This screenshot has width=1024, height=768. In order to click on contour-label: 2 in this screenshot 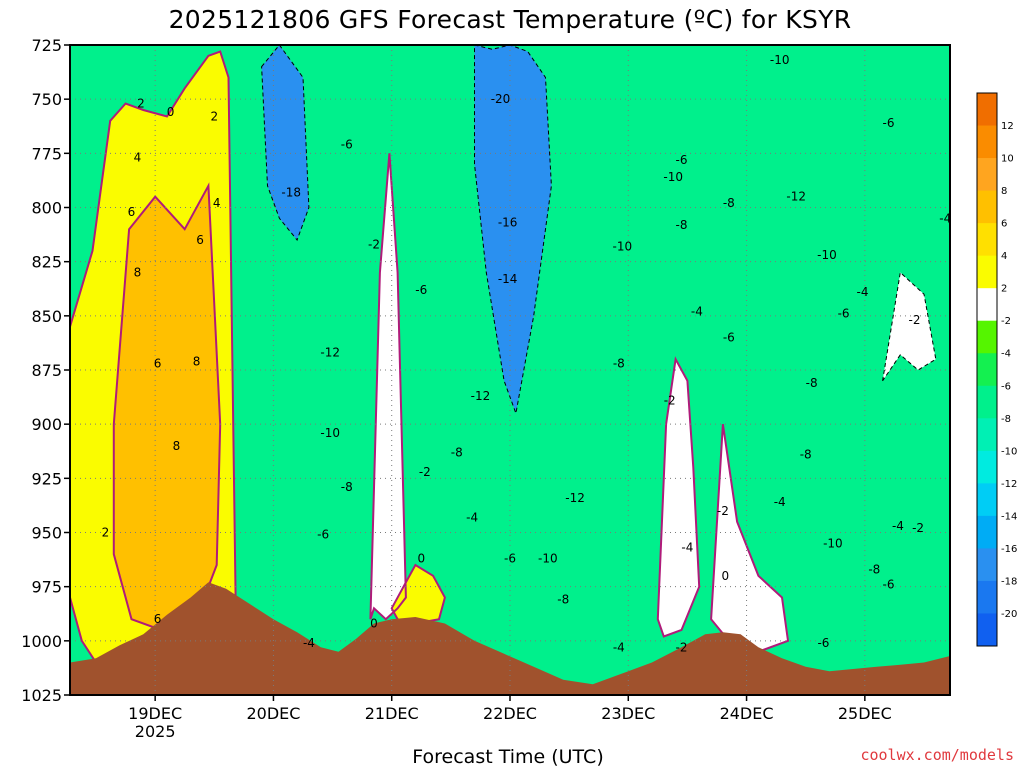, I will do `click(214, 117)`.